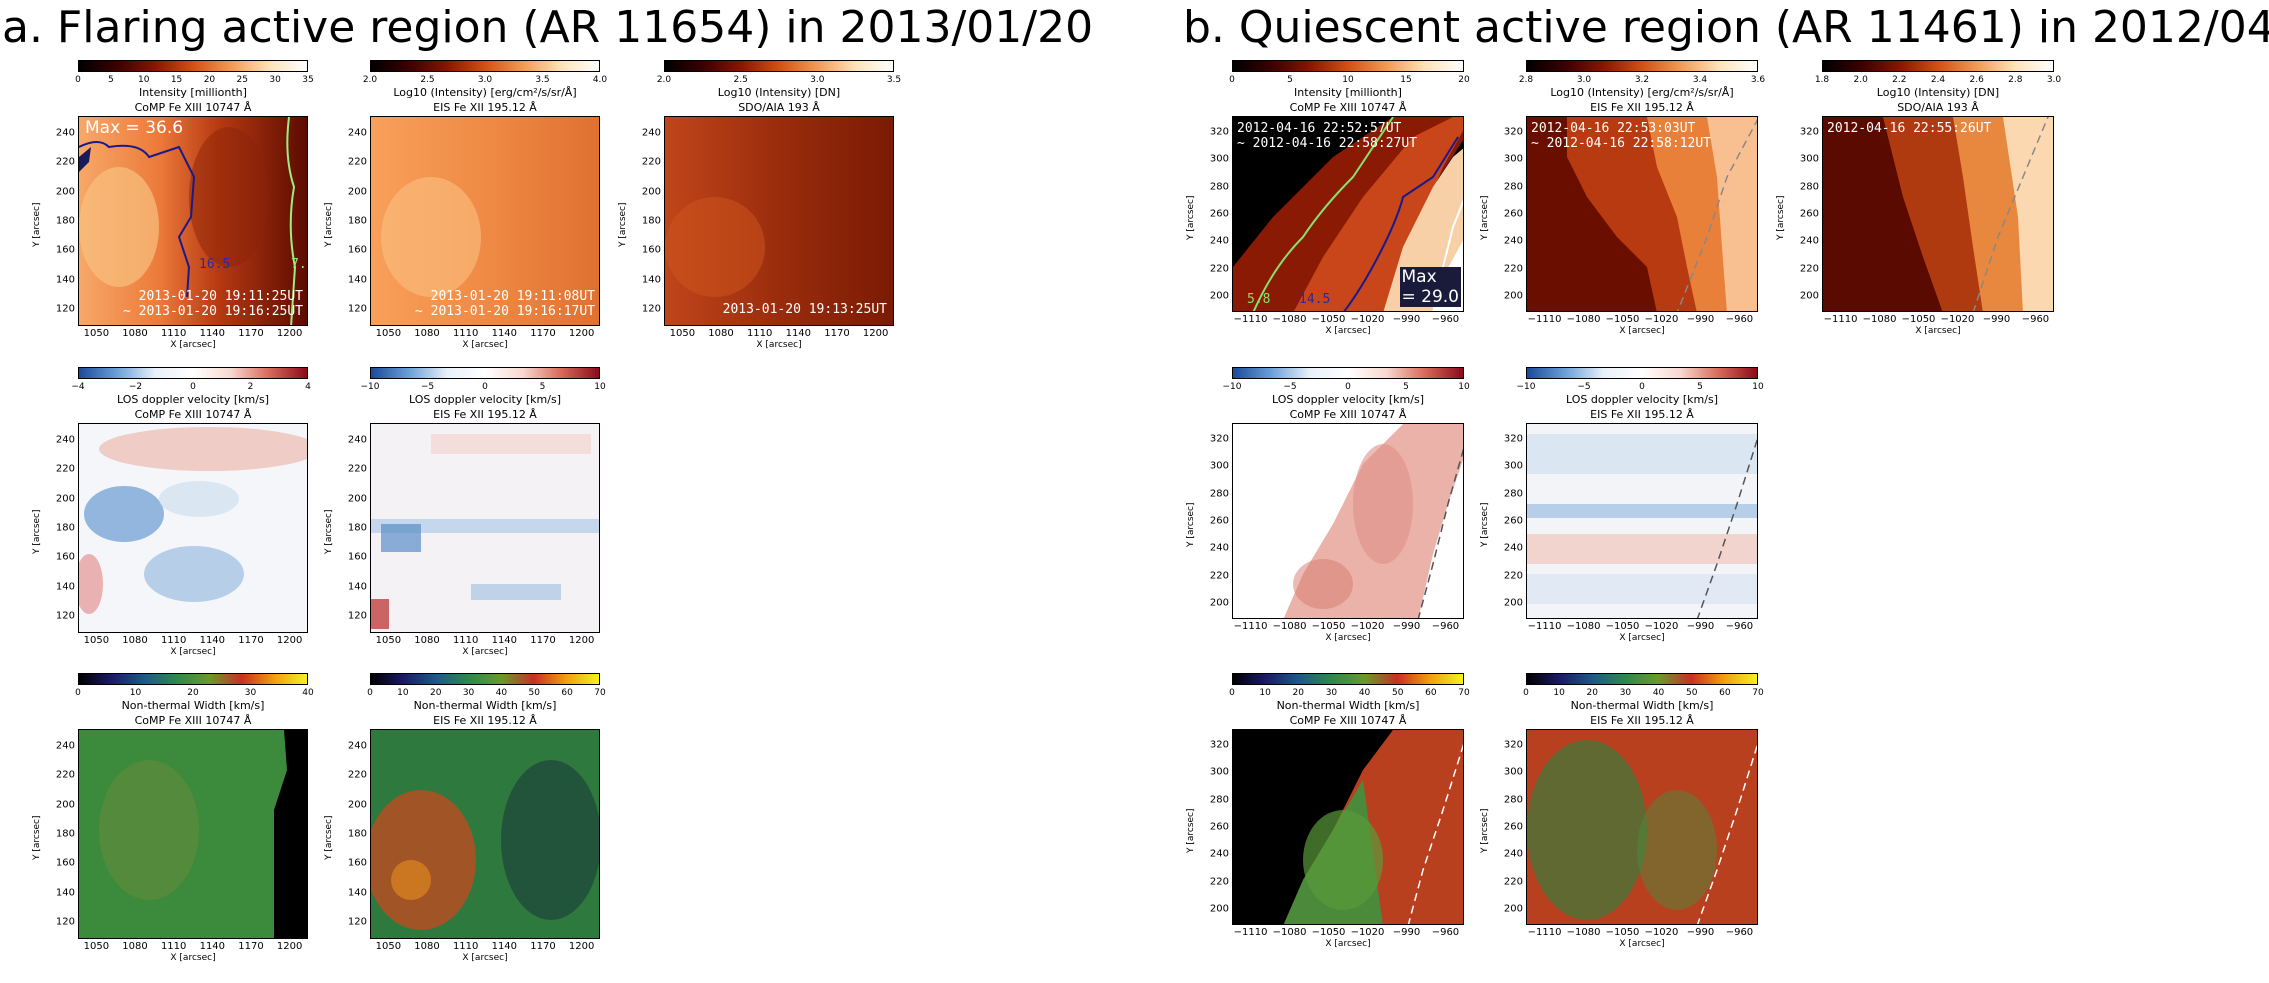 The height and width of the screenshot is (983, 2269). Describe the element at coordinates (1642, 705) in the screenshot. I see `colorbar-label: Non-thermal Width [km/s]` at that location.